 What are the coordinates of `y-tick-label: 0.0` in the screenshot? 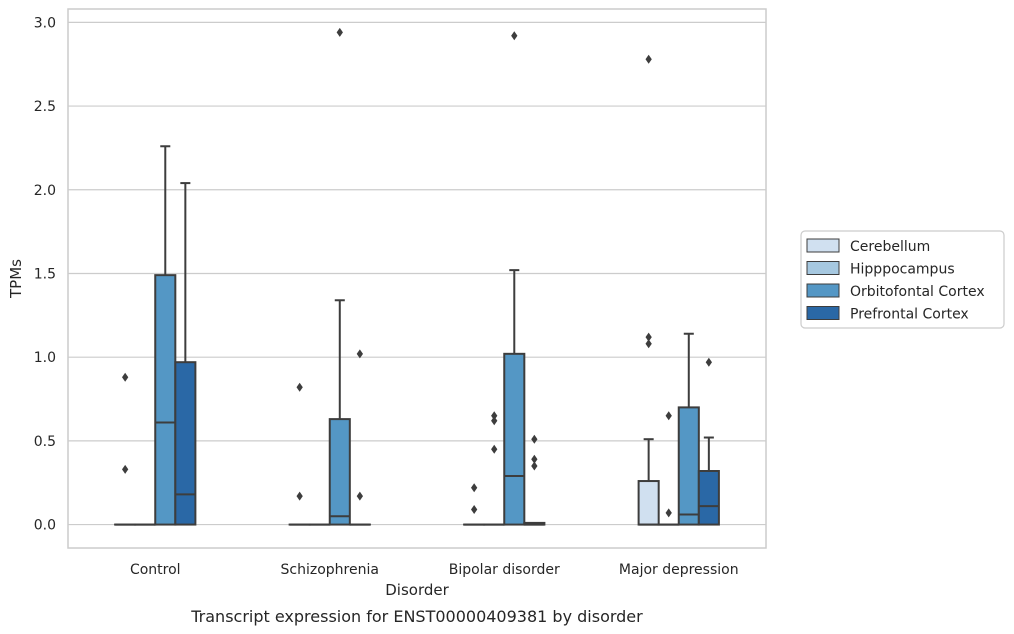 It's located at (45, 526).